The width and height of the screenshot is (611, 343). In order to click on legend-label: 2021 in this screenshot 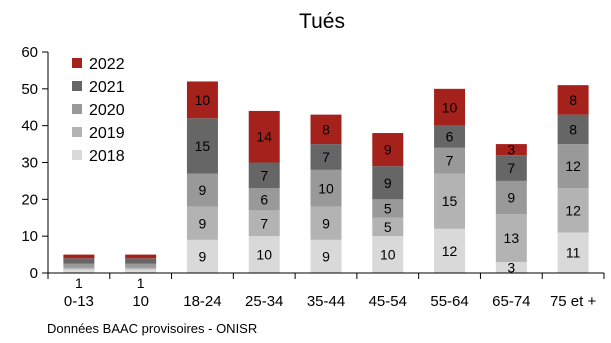, I will do `click(107, 87)`.